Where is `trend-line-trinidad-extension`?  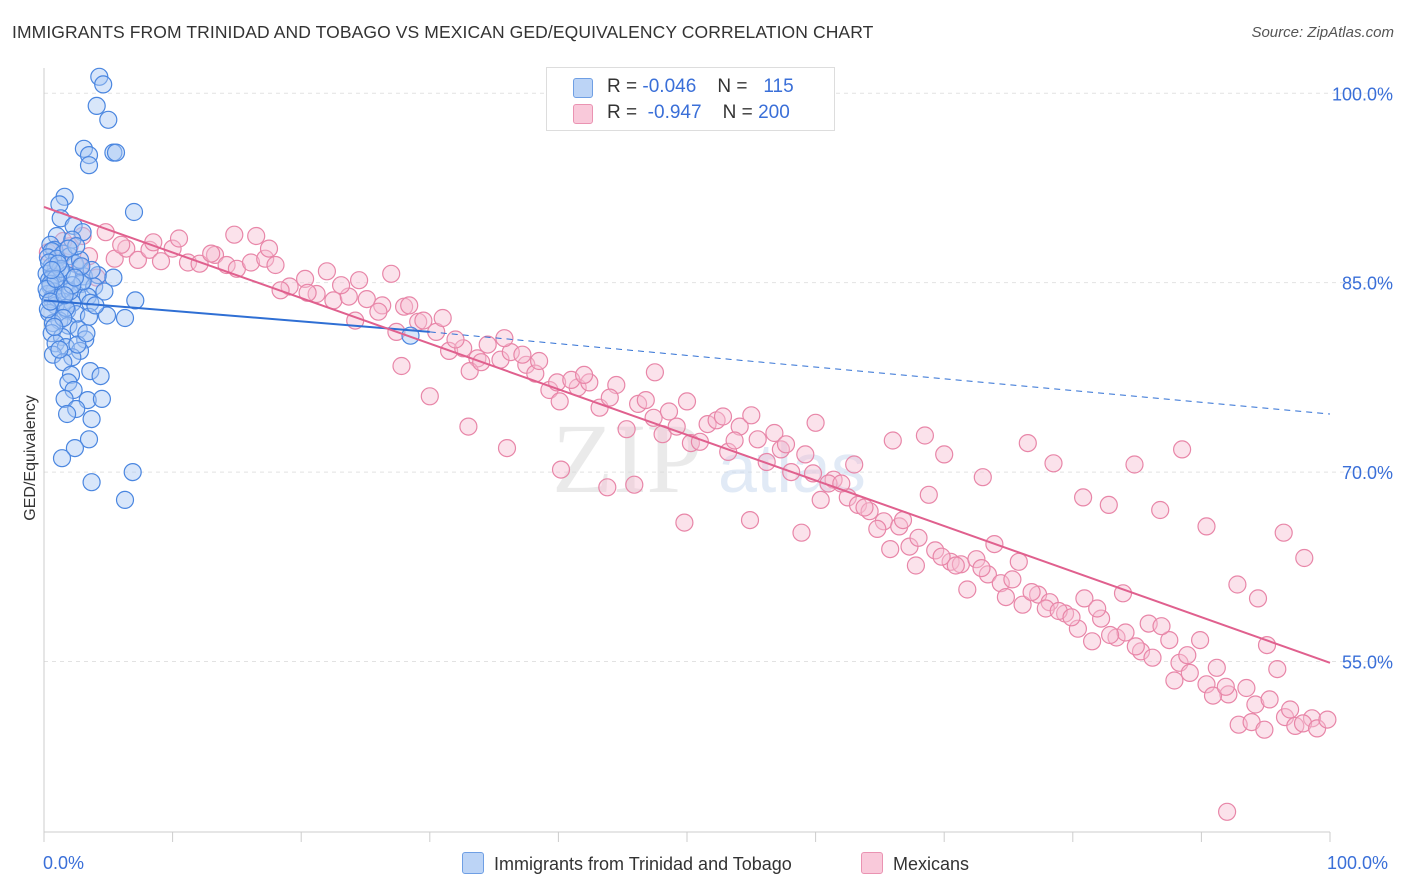
trend-line-trinidad-extension is located at coordinates (880, 373).